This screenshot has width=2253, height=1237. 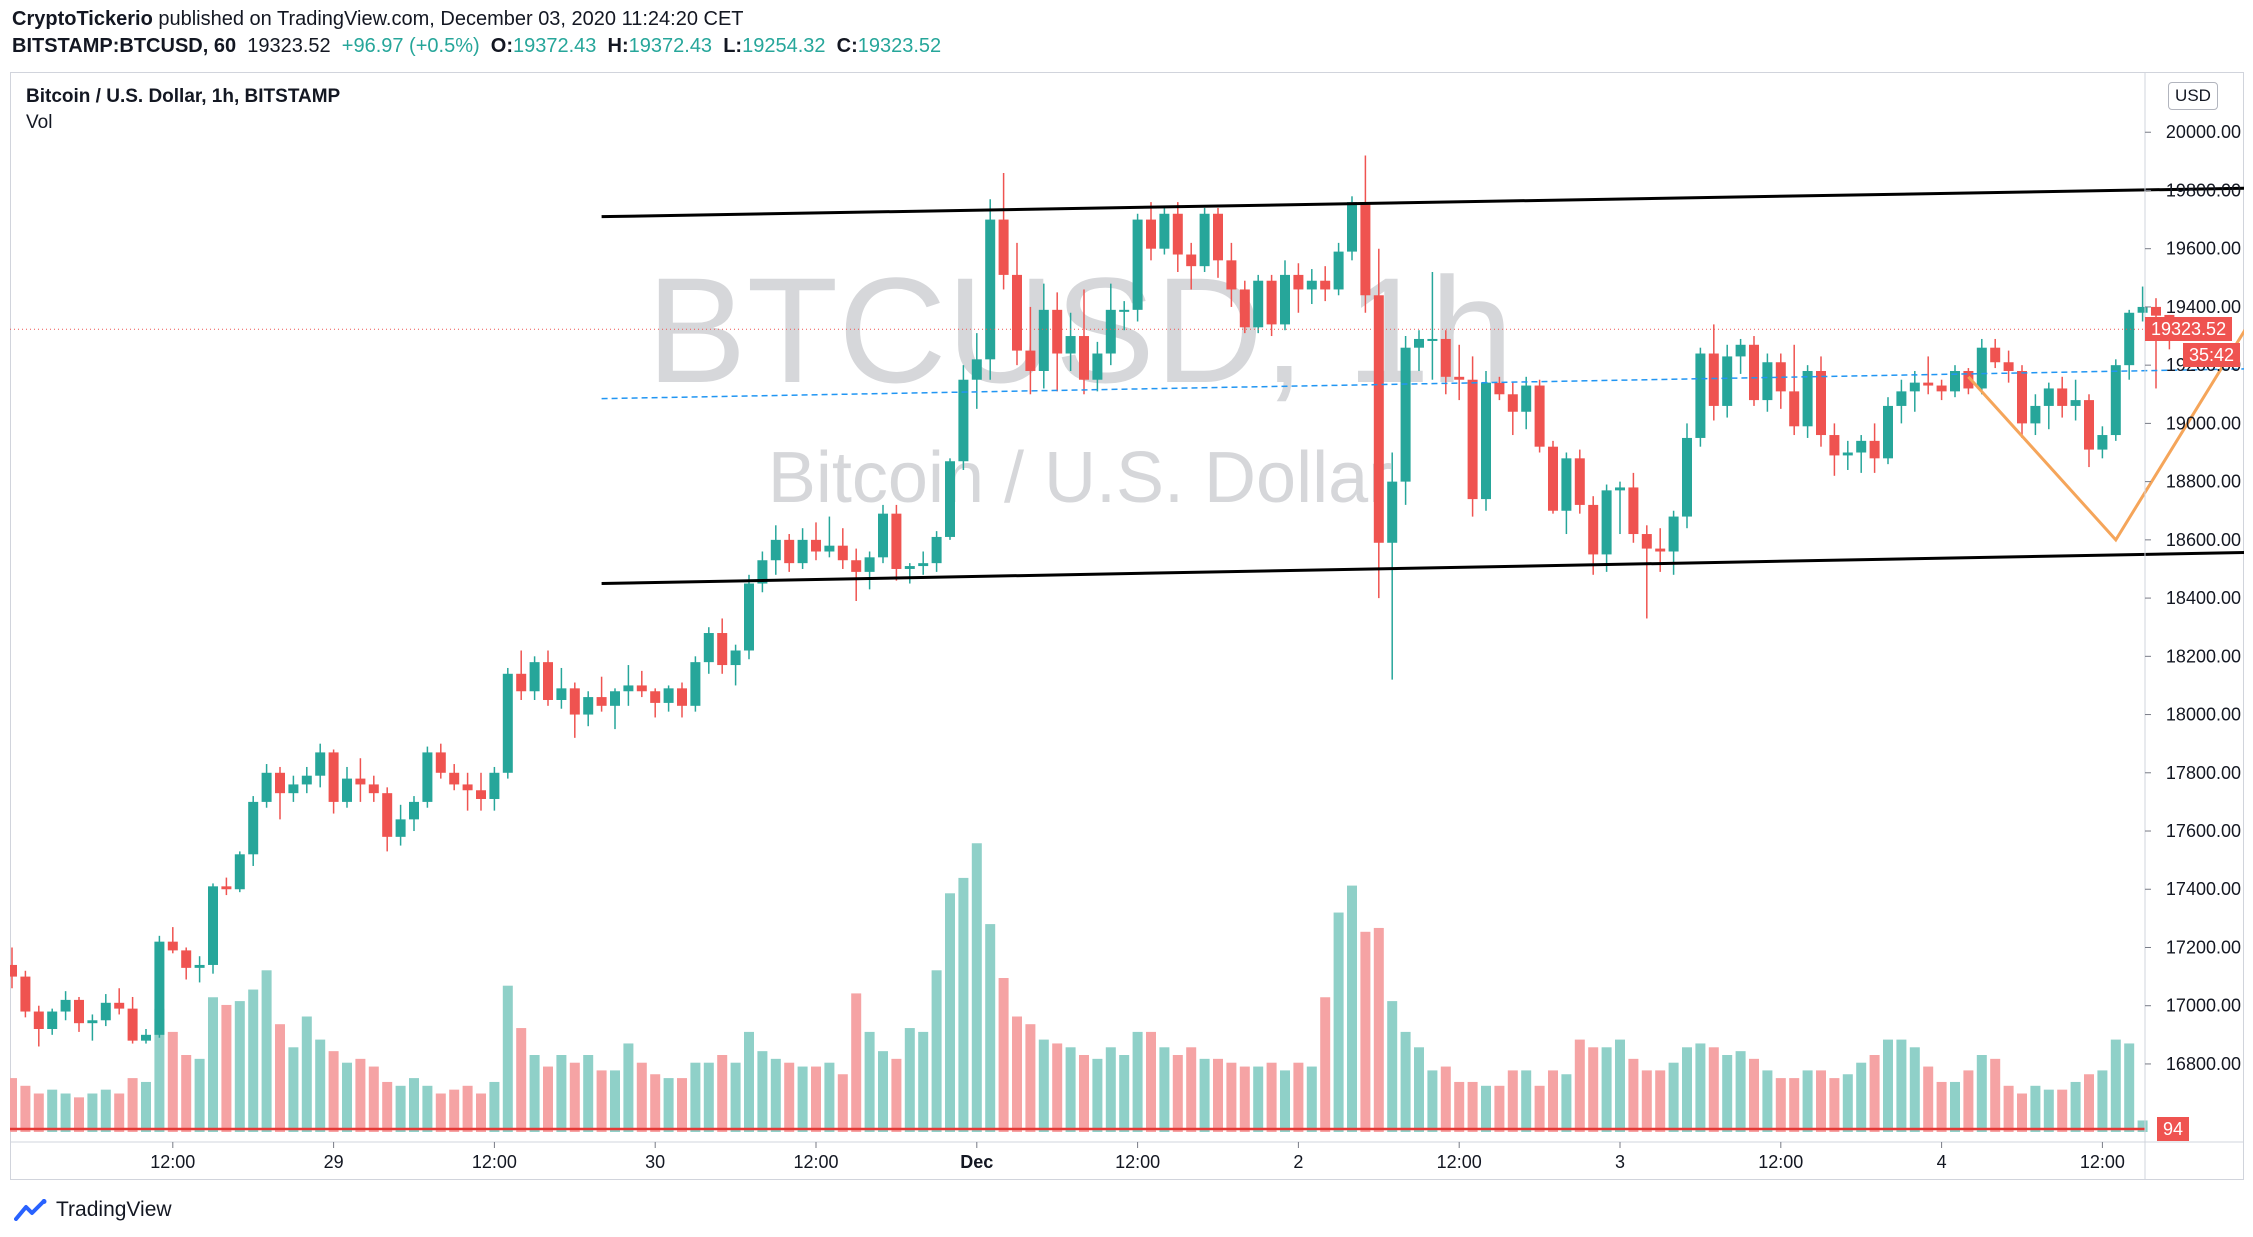 What do you see at coordinates (2193, 96) in the screenshot?
I see `currency-button: USD` at bounding box center [2193, 96].